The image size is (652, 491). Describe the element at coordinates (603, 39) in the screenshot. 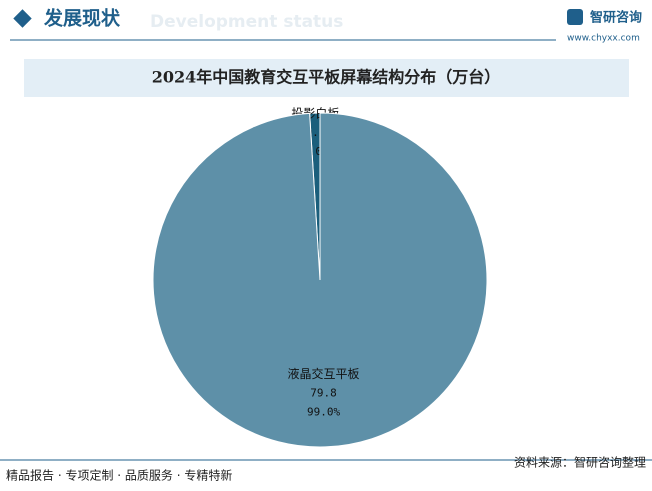

I see `logo-url: www.chyxx.com` at that location.